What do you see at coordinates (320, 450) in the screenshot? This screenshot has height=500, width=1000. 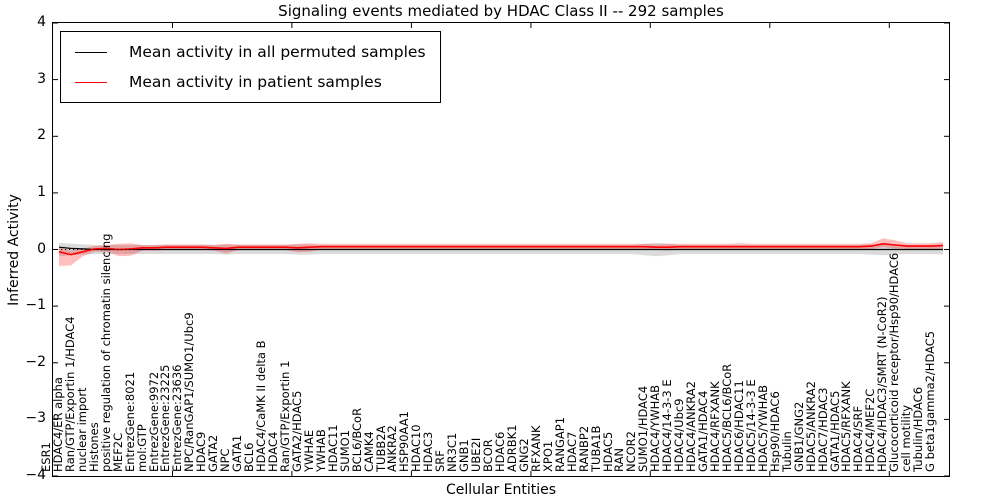 I see `x-tick-label: YWHAB` at bounding box center [320, 450].